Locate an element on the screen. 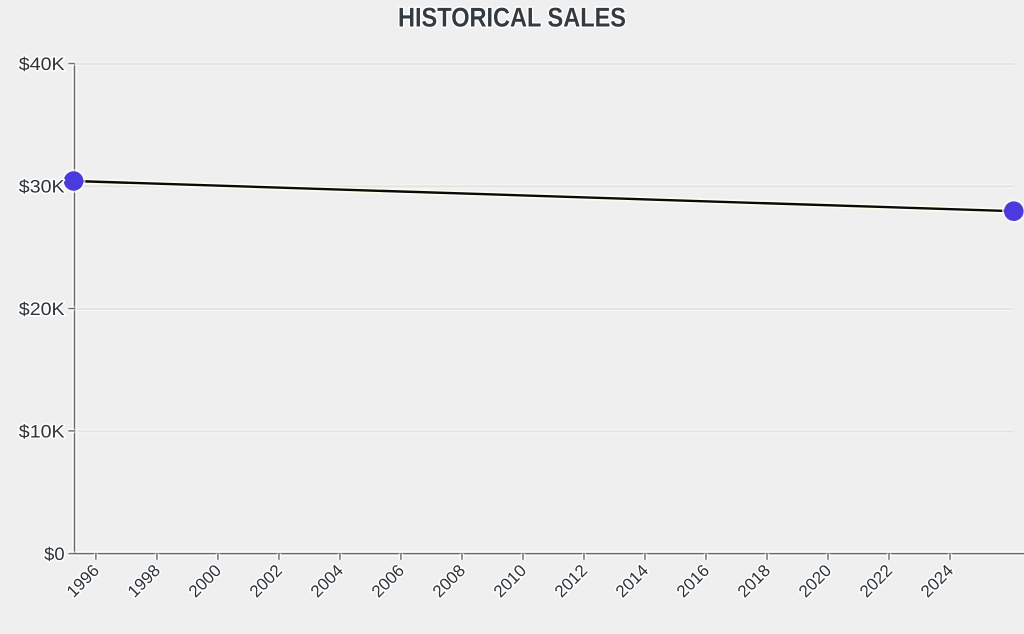 This screenshot has width=1024, height=634. svg-text: $10K is located at coordinates (42, 431).